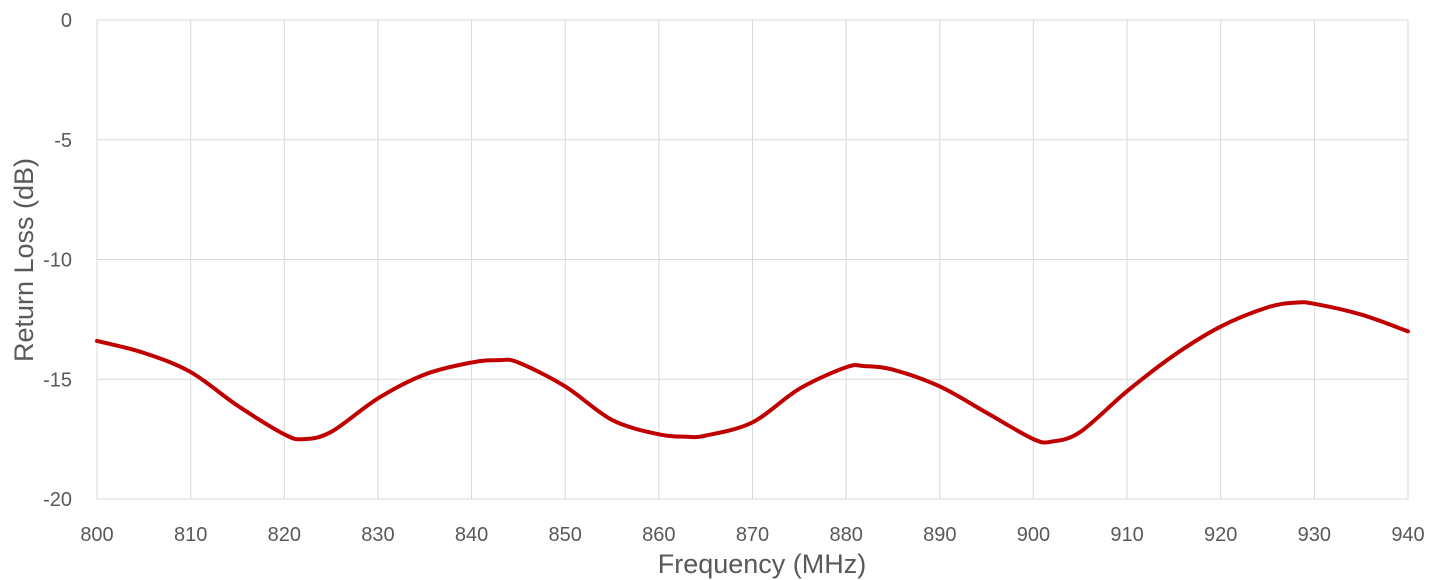  Describe the element at coordinates (1033, 535) in the screenshot. I see `x-tick-label: 900` at that location.